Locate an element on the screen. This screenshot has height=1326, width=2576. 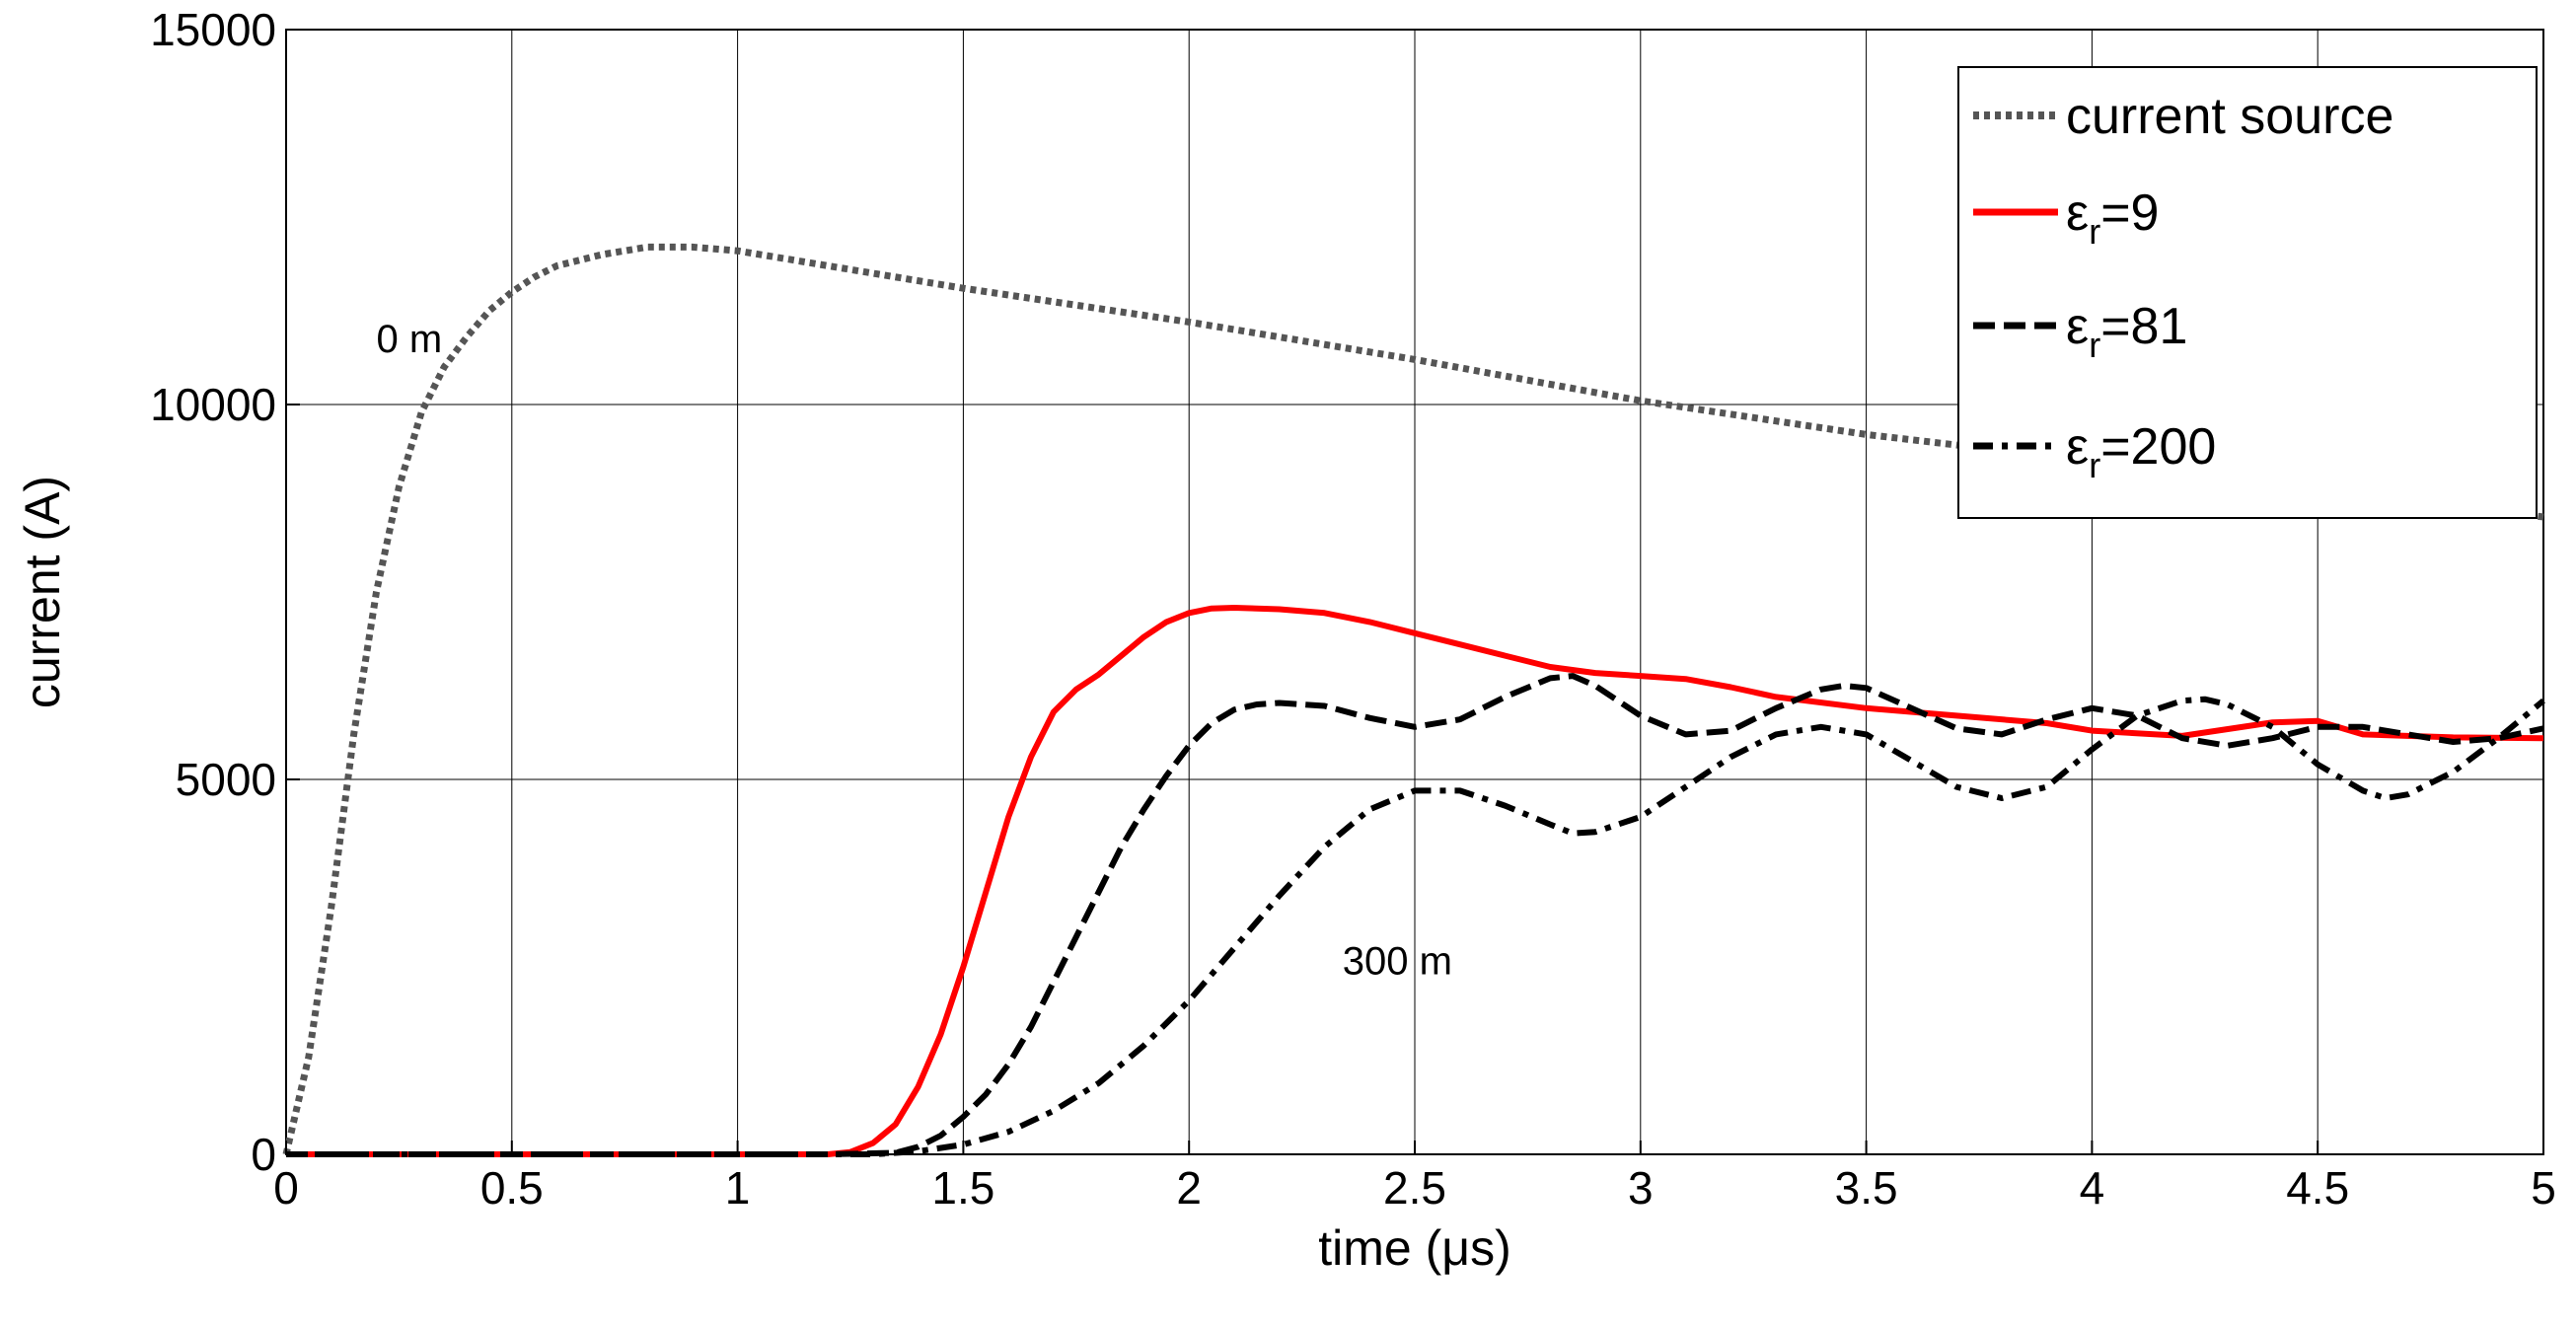
y-axis-label: current (A) is located at coordinates (42, 592).